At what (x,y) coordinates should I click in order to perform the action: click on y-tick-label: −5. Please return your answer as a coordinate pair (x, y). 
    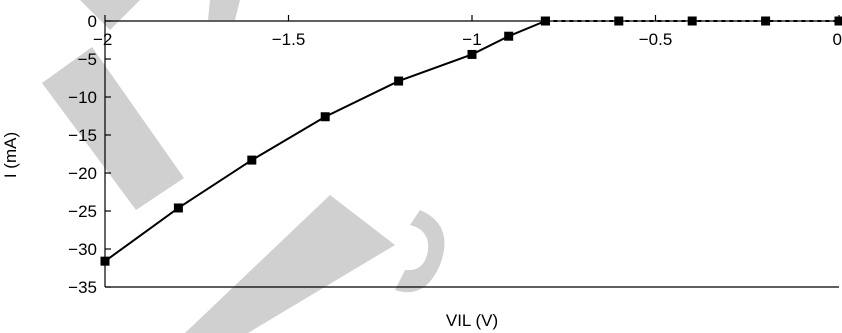
    Looking at the image, I should click on (87, 59).